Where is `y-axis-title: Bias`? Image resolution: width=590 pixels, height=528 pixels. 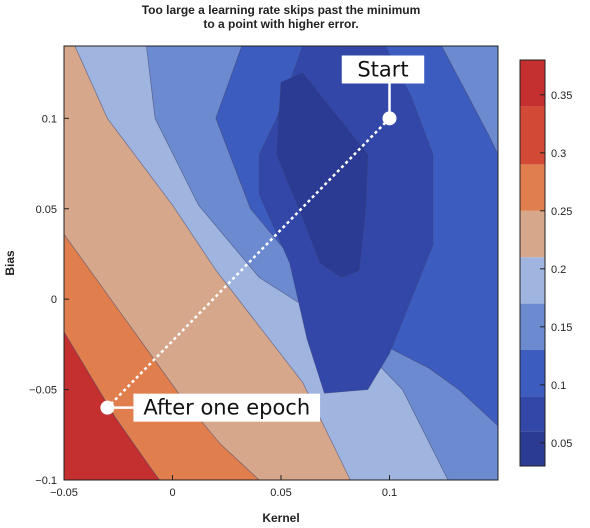
y-axis-title: Bias is located at coordinates (10, 263).